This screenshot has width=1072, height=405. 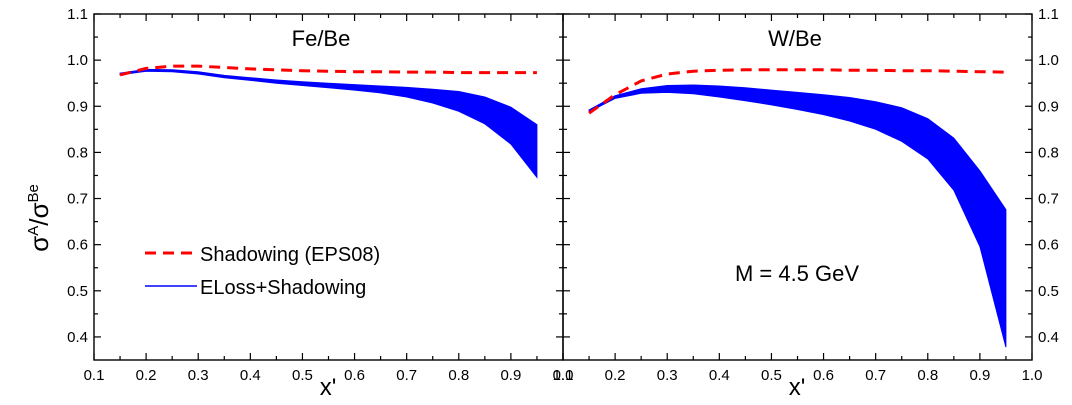 I want to click on y-axis-title-sup-a: A, so click(x=33, y=231).